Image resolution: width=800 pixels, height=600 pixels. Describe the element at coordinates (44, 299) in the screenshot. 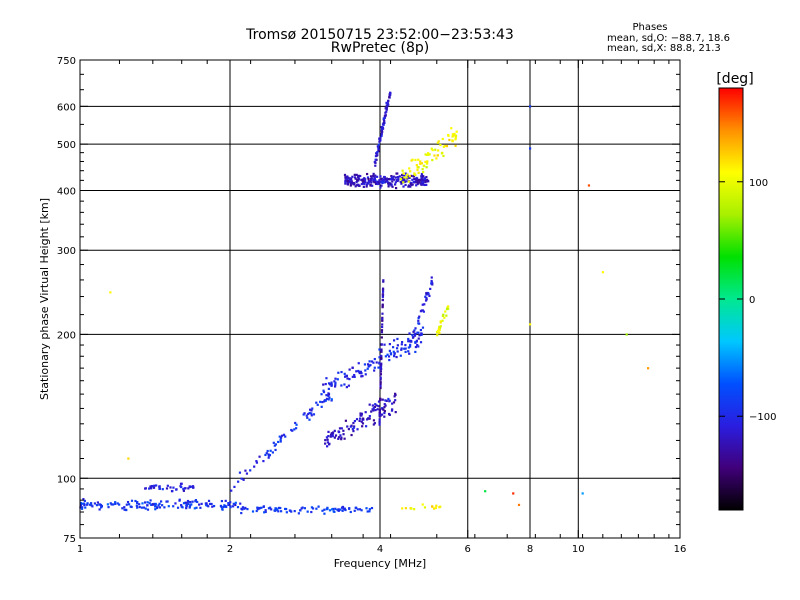

I see `y-axis-label: Stationary phase Virtual Height [km]` at that location.